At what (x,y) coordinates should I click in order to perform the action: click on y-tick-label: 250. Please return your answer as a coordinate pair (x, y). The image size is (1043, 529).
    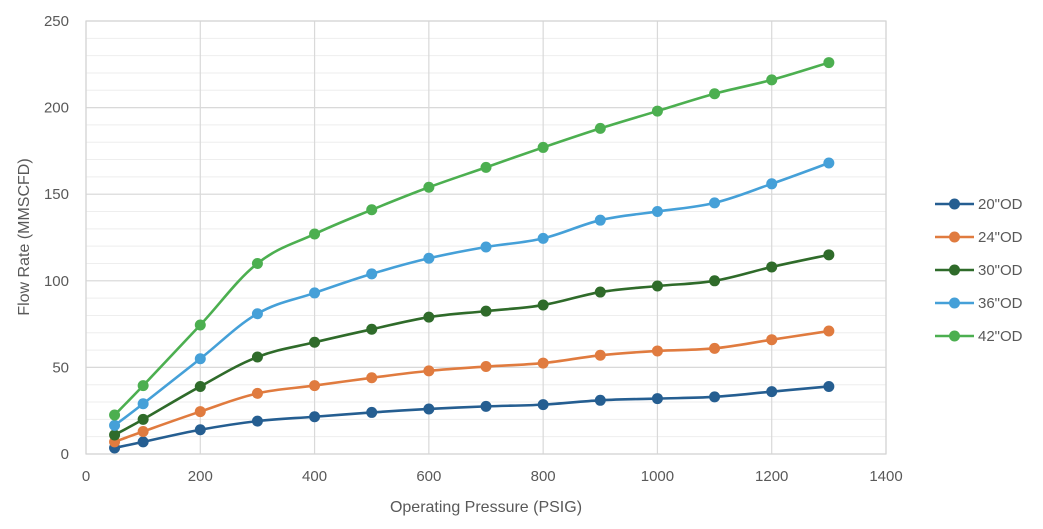
    Looking at the image, I should click on (56, 21).